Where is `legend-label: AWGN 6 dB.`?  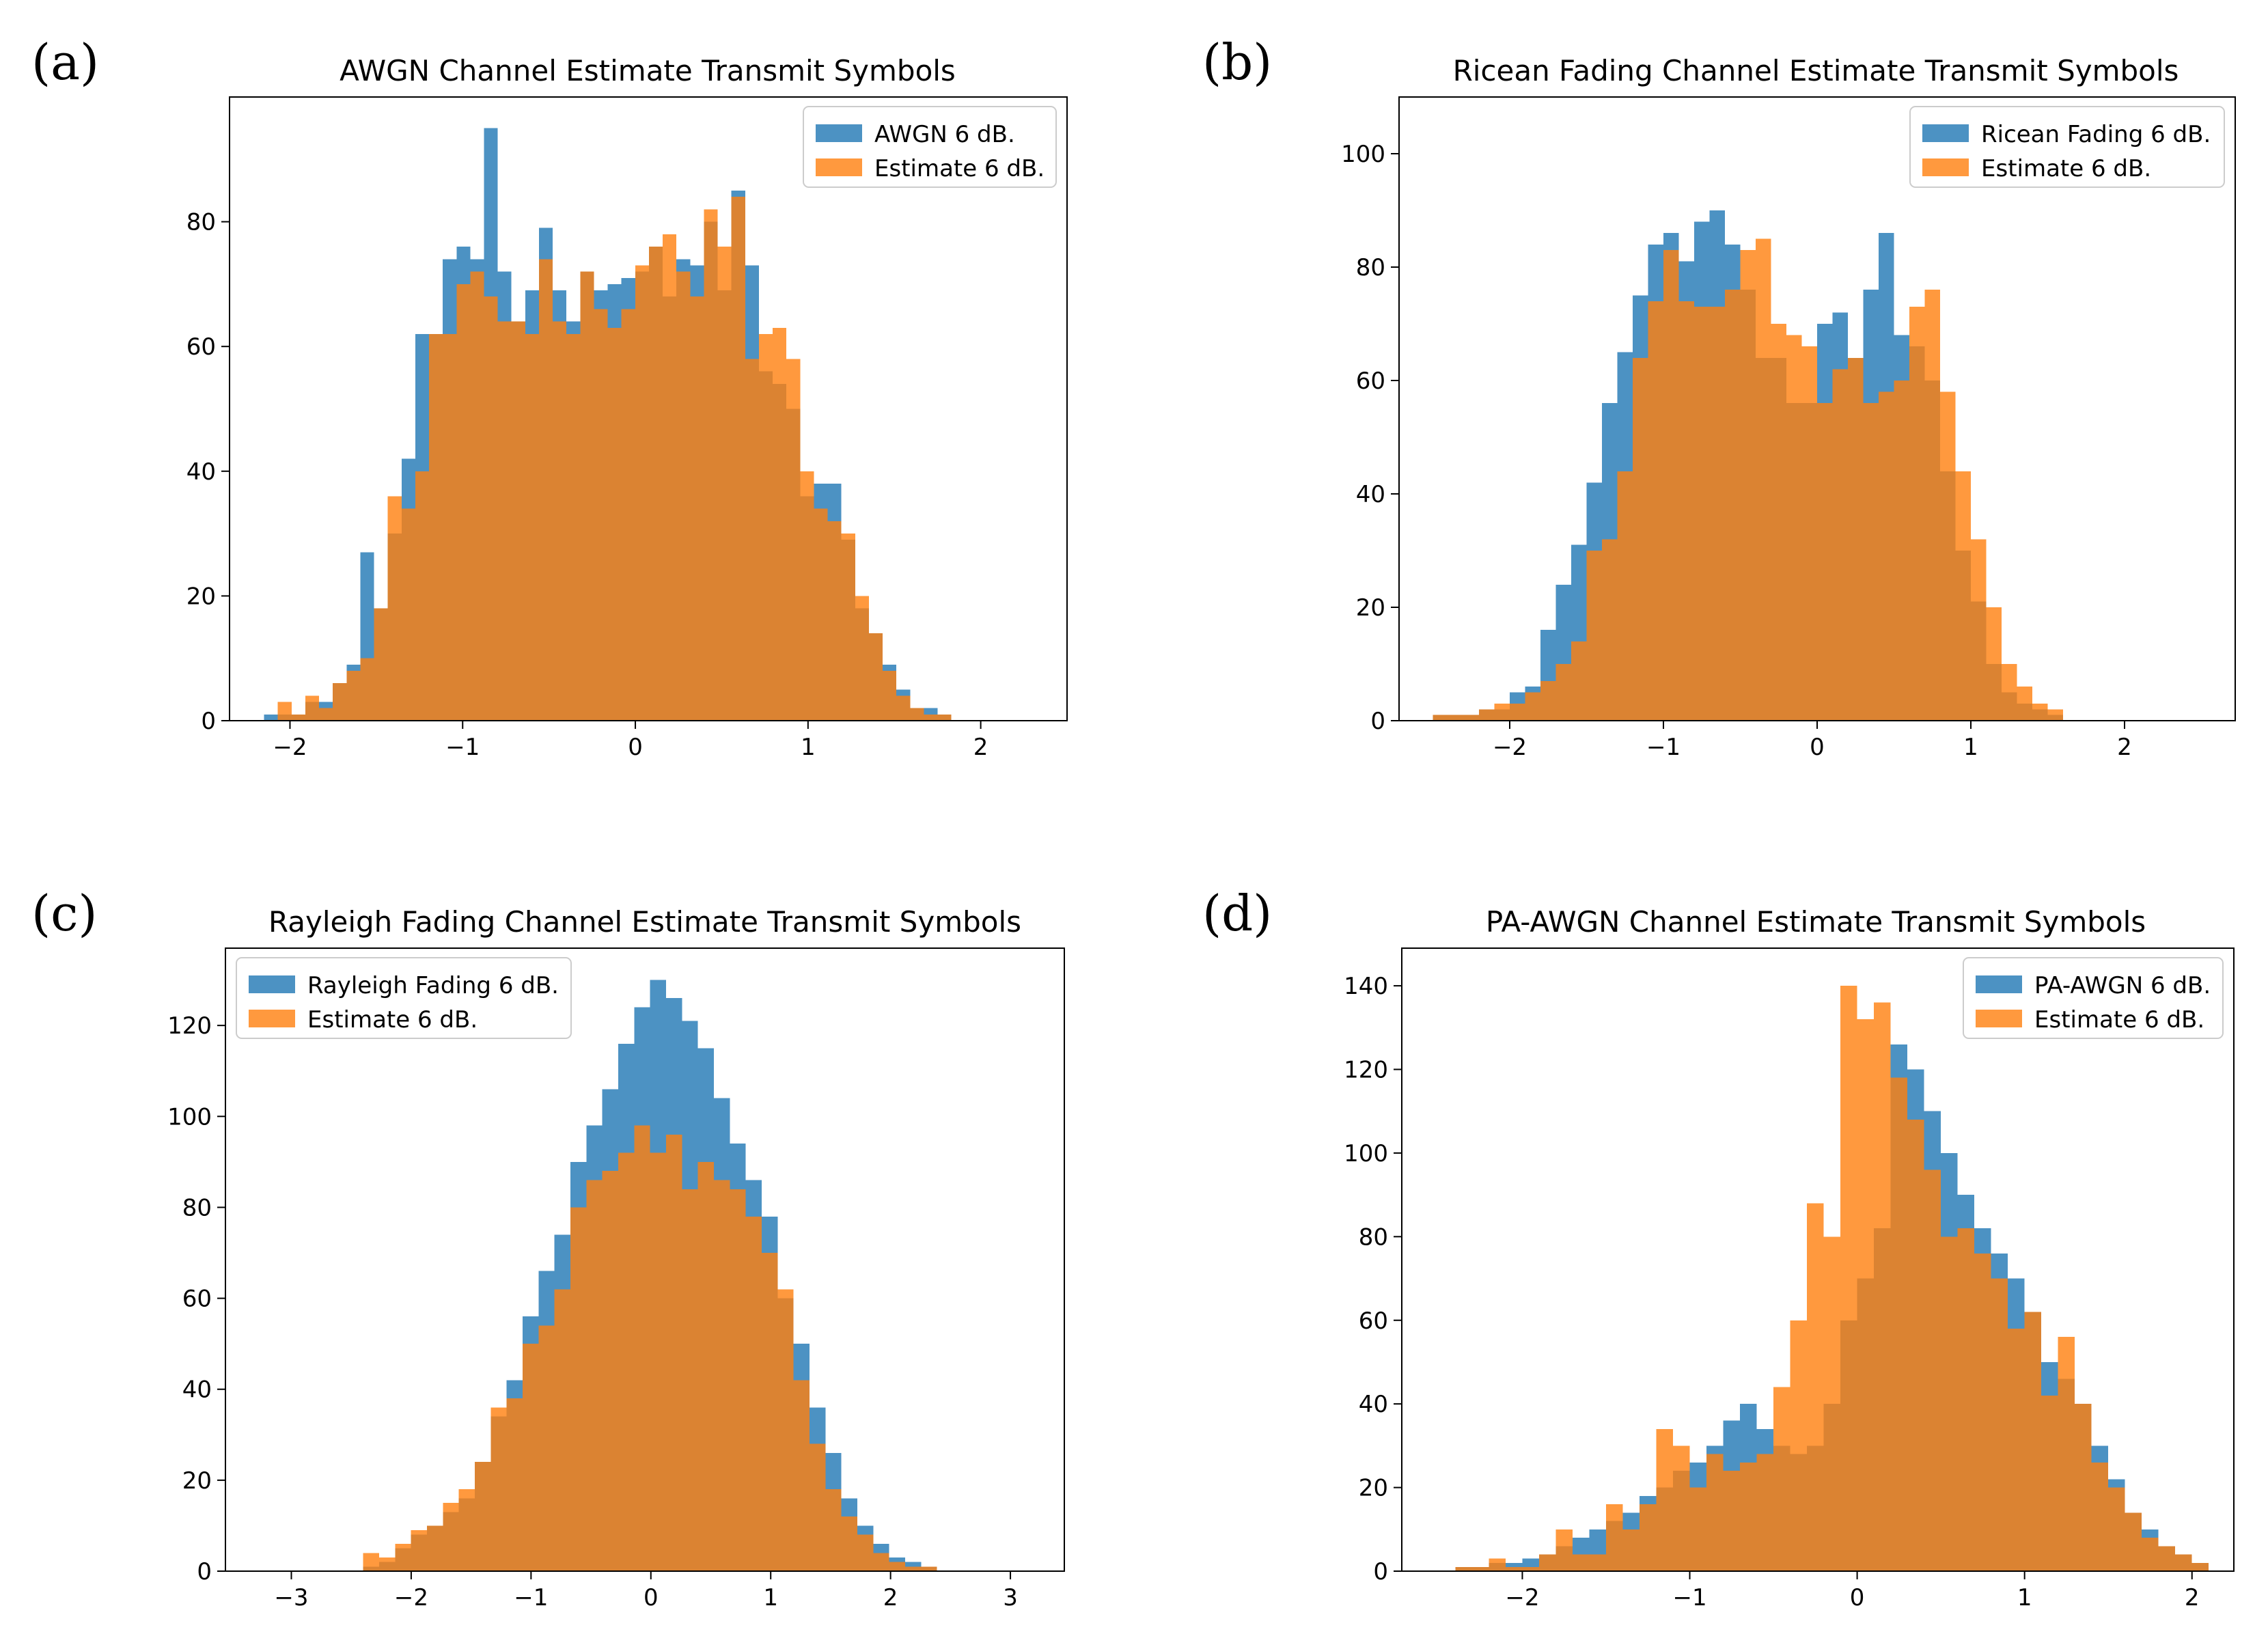 legend-label: AWGN 6 dB. is located at coordinates (944, 134).